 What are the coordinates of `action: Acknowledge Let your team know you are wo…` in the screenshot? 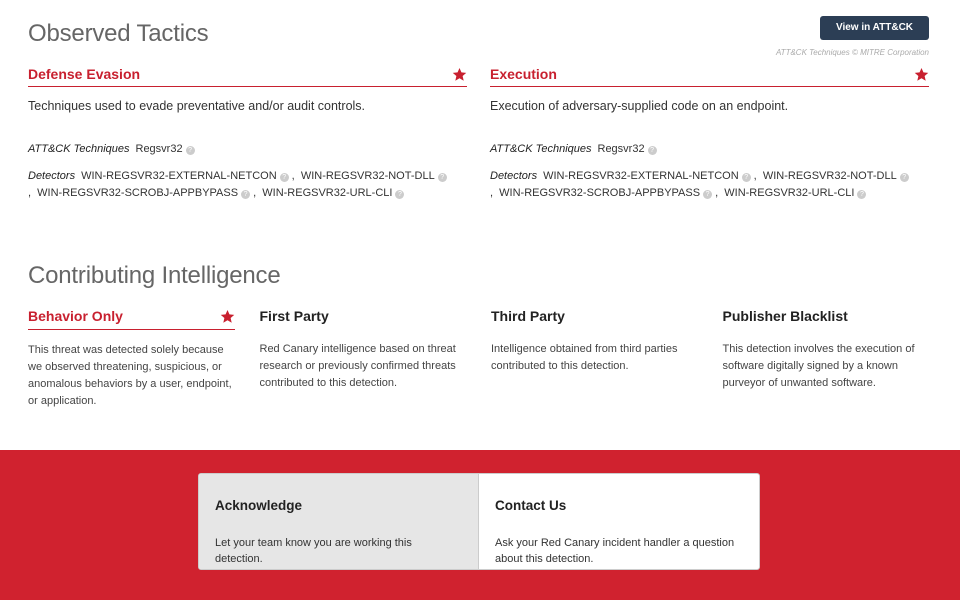 It's located at (339, 521).